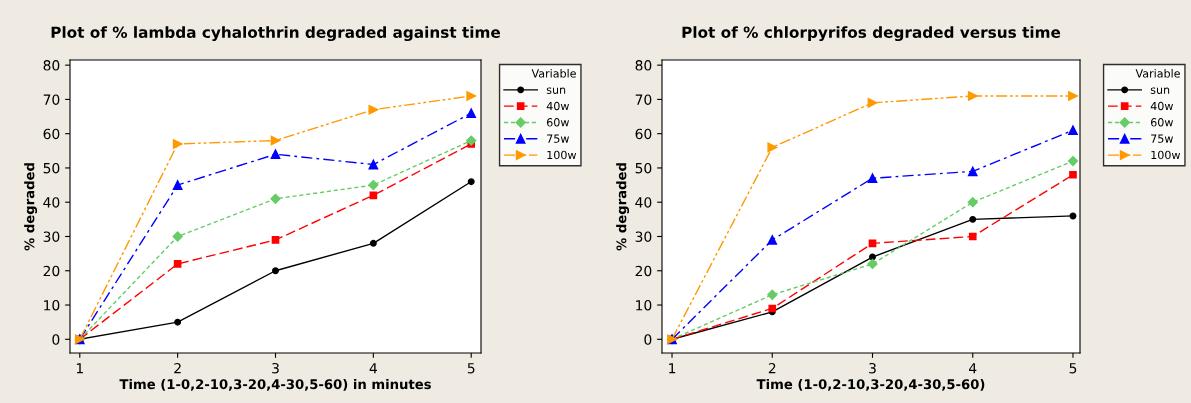  I want to click on chart-title: Plot of % lambda cyhalothrin degraded against time, so click(276, 34).